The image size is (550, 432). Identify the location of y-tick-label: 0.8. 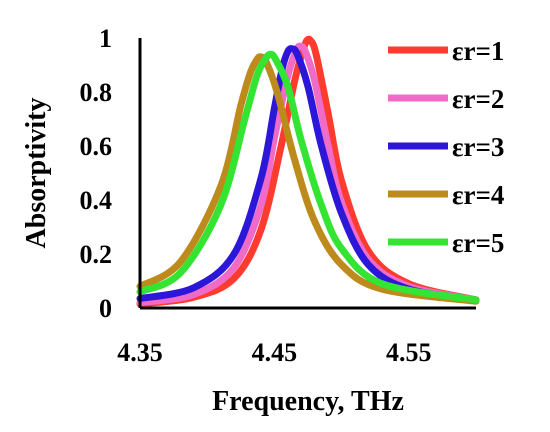
(96, 92).